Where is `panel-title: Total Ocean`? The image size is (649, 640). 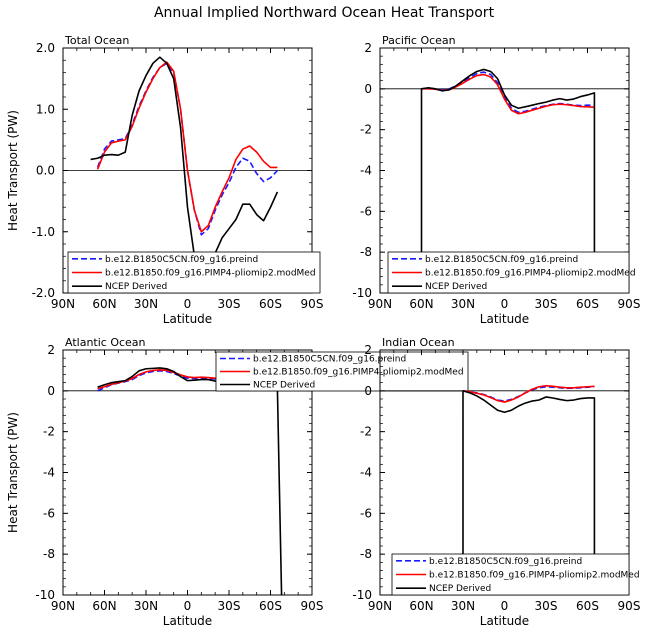
panel-title: Total Ocean is located at coordinates (96, 40).